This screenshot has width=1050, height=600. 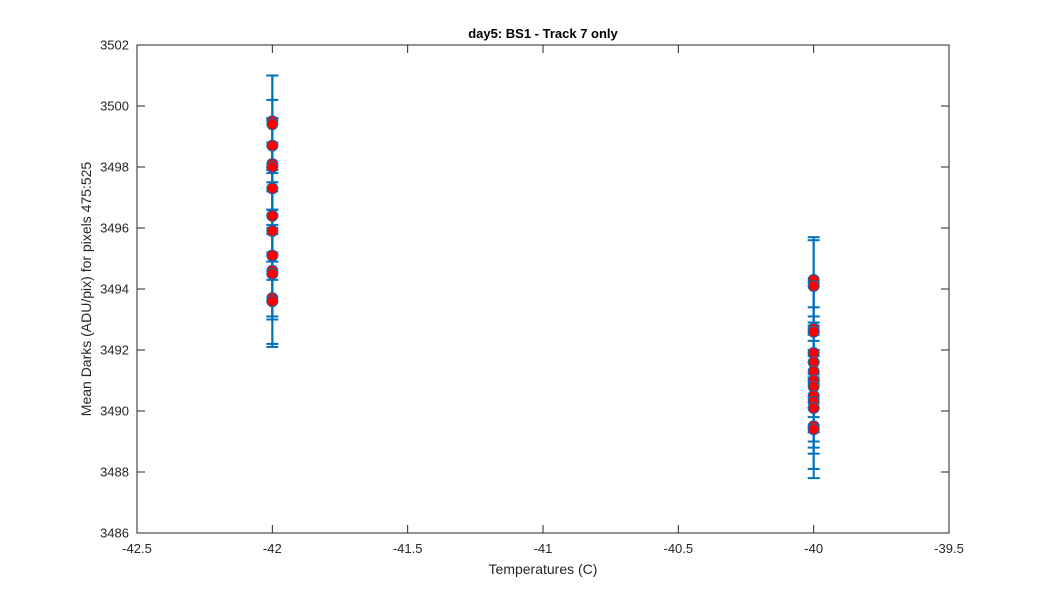 What do you see at coordinates (679, 548) in the screenshot?
I see `x-tick-label: -40.5` at bounding box center [679, 548].